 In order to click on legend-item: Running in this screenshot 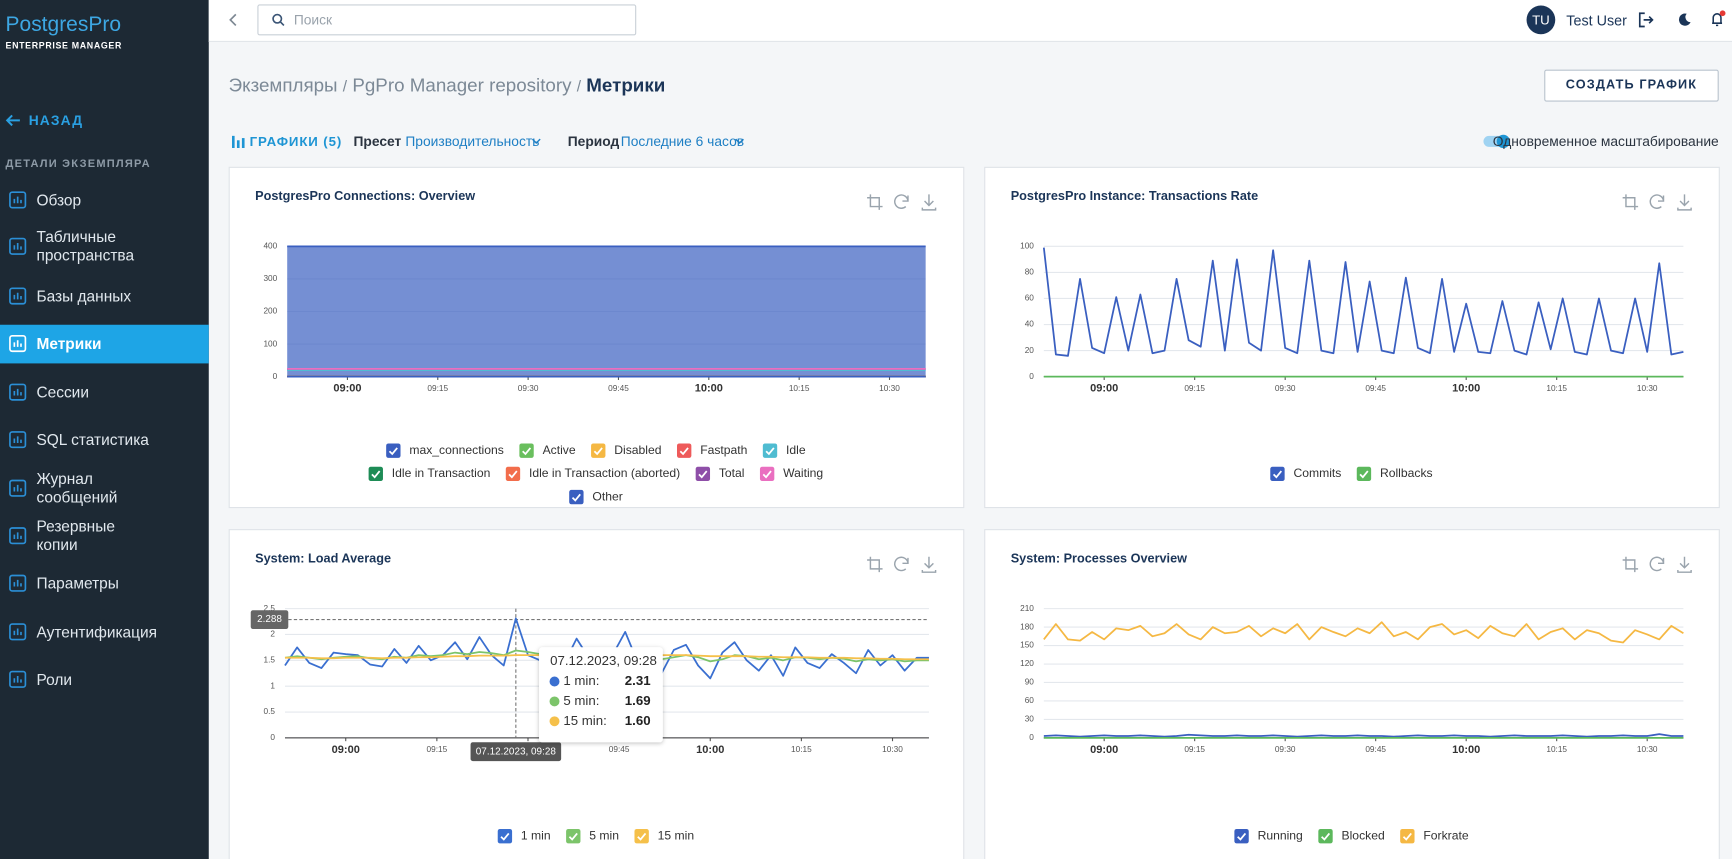, I will do `click(1268, 836)`.